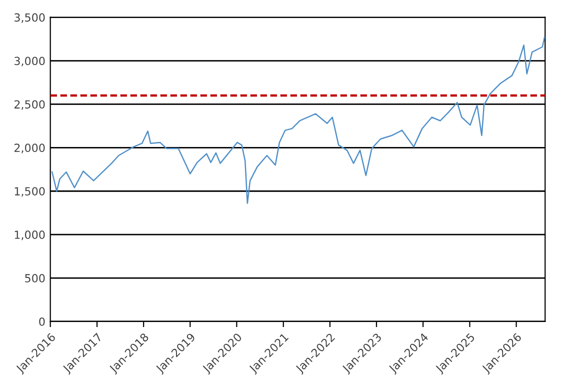 Image resolution: width=572 pixels, height=385 pixels. Describe the element at coordinates (42, 321) in the screenshot. I see `y-tick-label: 0` at that location.